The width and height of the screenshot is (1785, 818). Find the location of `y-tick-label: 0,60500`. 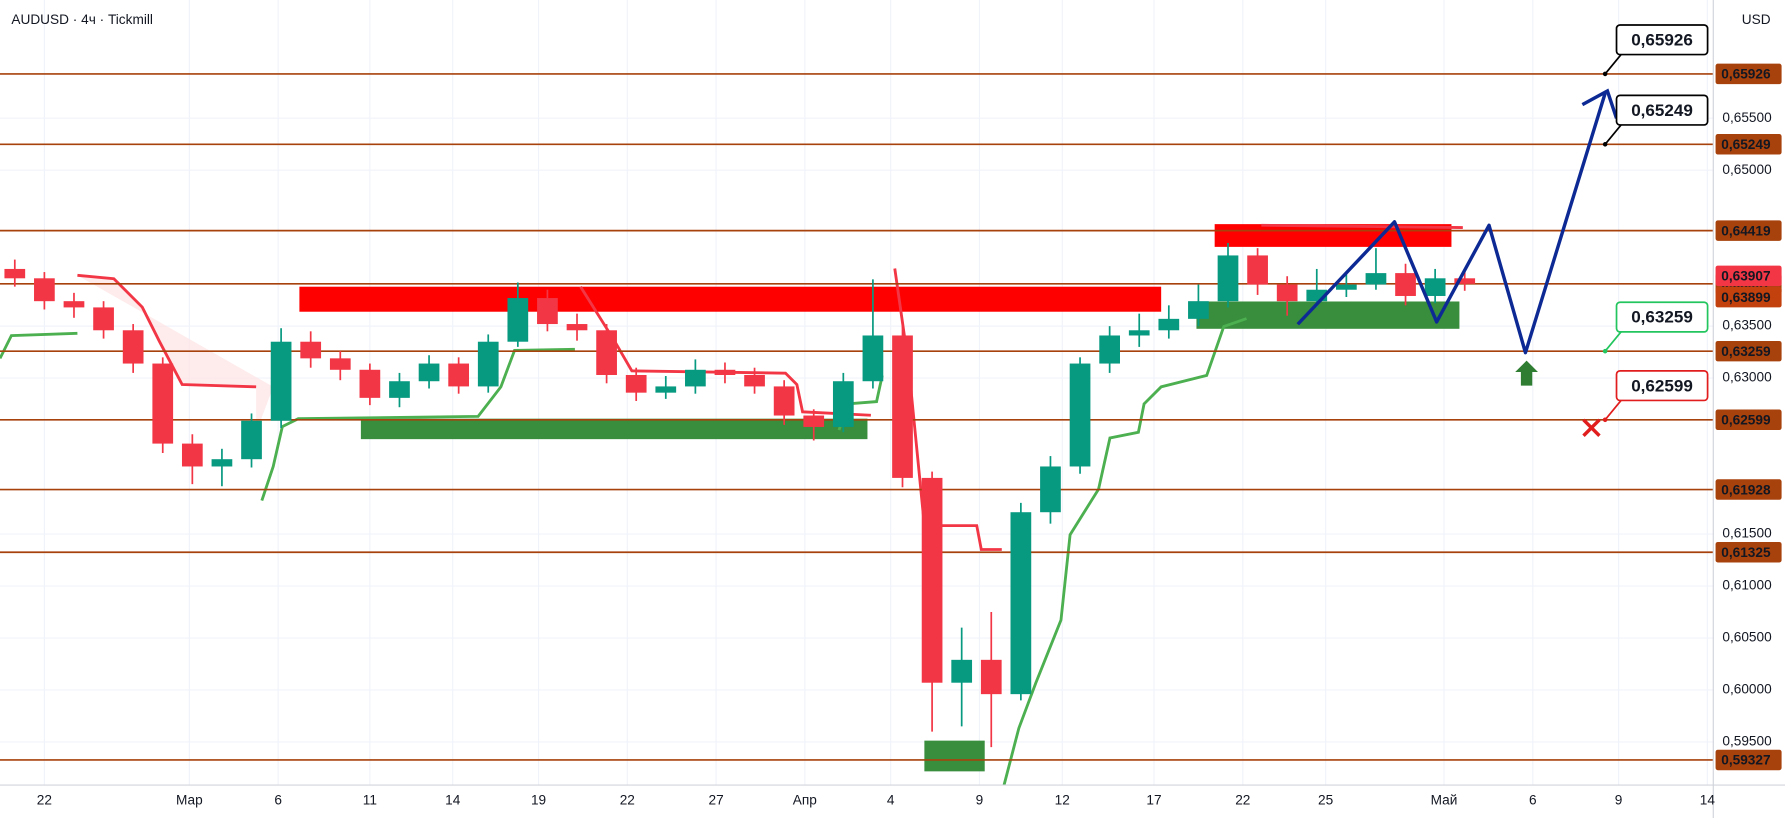

y-tick-label: 0,60500 is located at coordinates (1747, 637).